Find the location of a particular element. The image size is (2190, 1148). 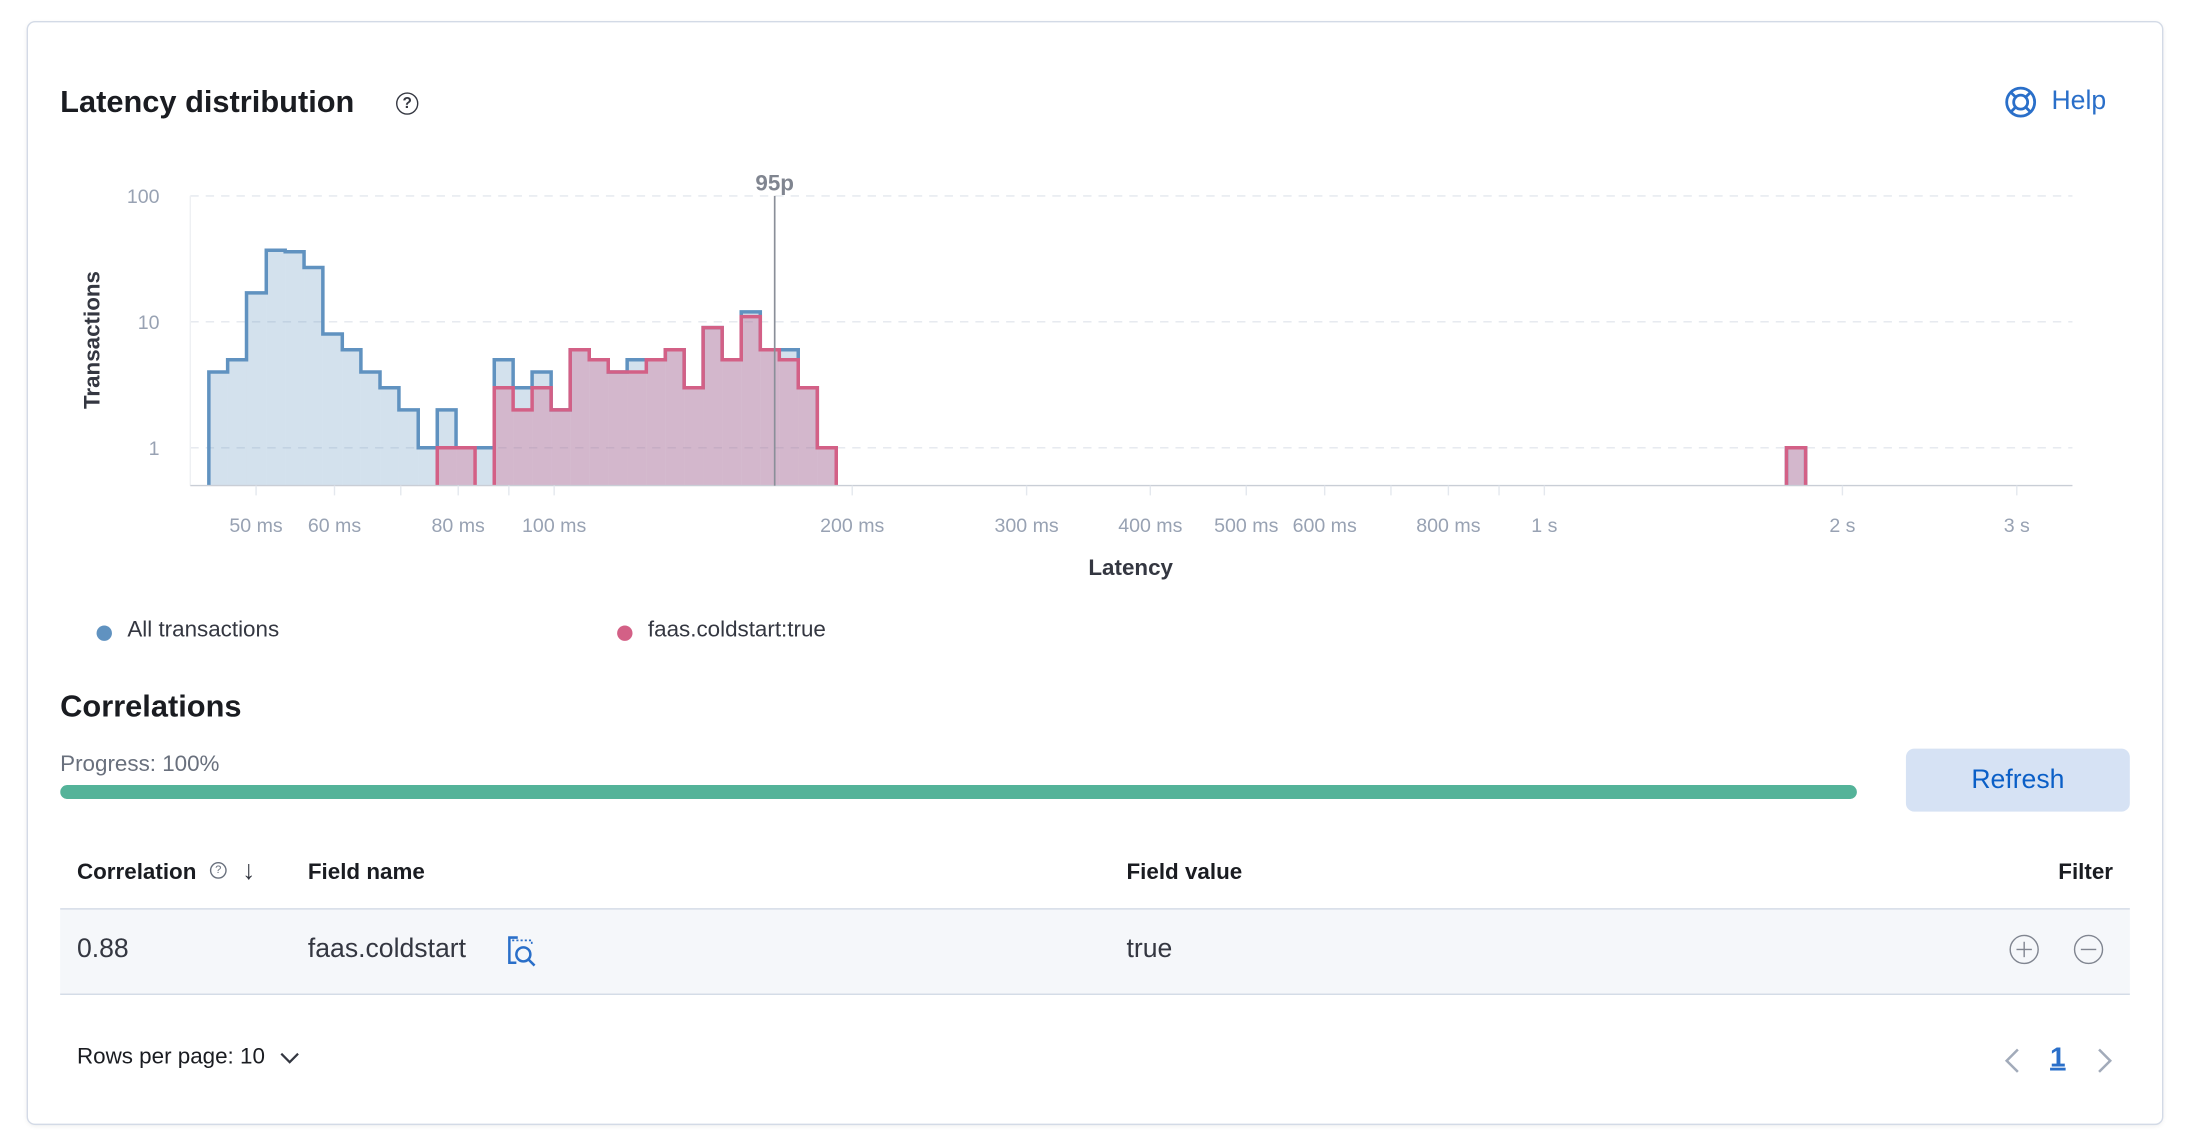

previous-page-icon is located at coordinates (2012, 1061).